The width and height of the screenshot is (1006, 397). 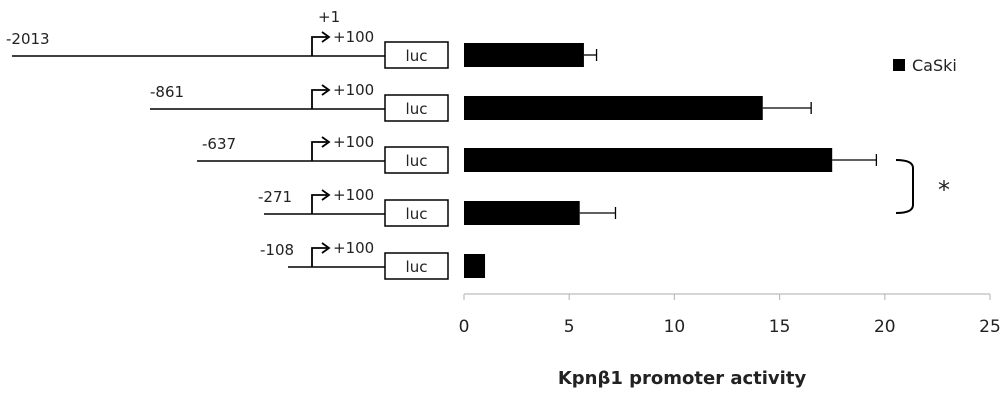 What do you see at coordinates (675, 327) in the screenshot?
I see `x-tick-label: 10` at bounding box center [675, 327].